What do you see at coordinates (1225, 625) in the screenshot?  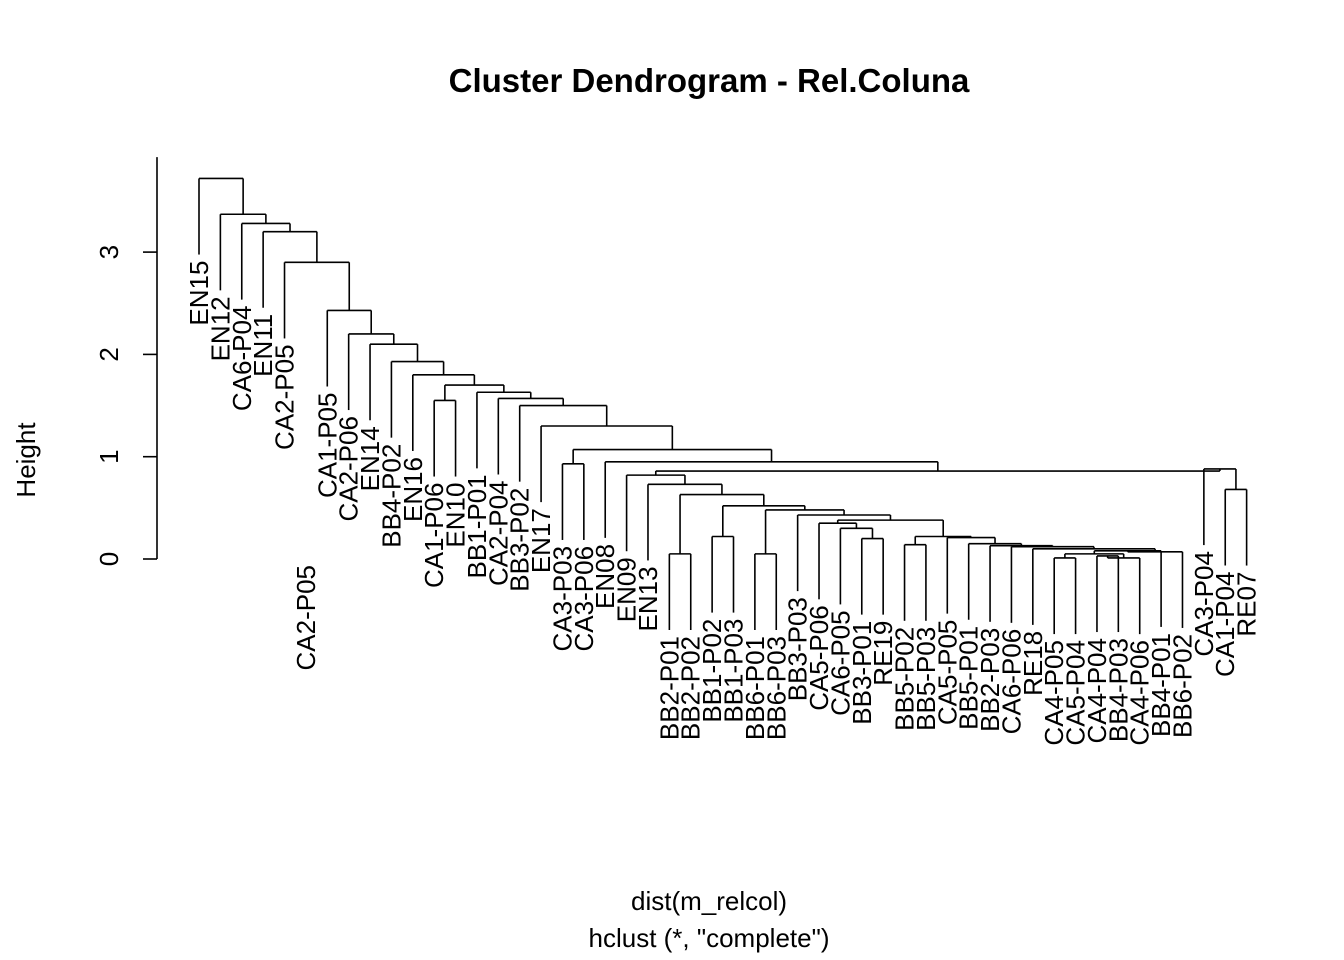 I see `leaf-label: CA1-P04` at bounding box center [1225, 625].